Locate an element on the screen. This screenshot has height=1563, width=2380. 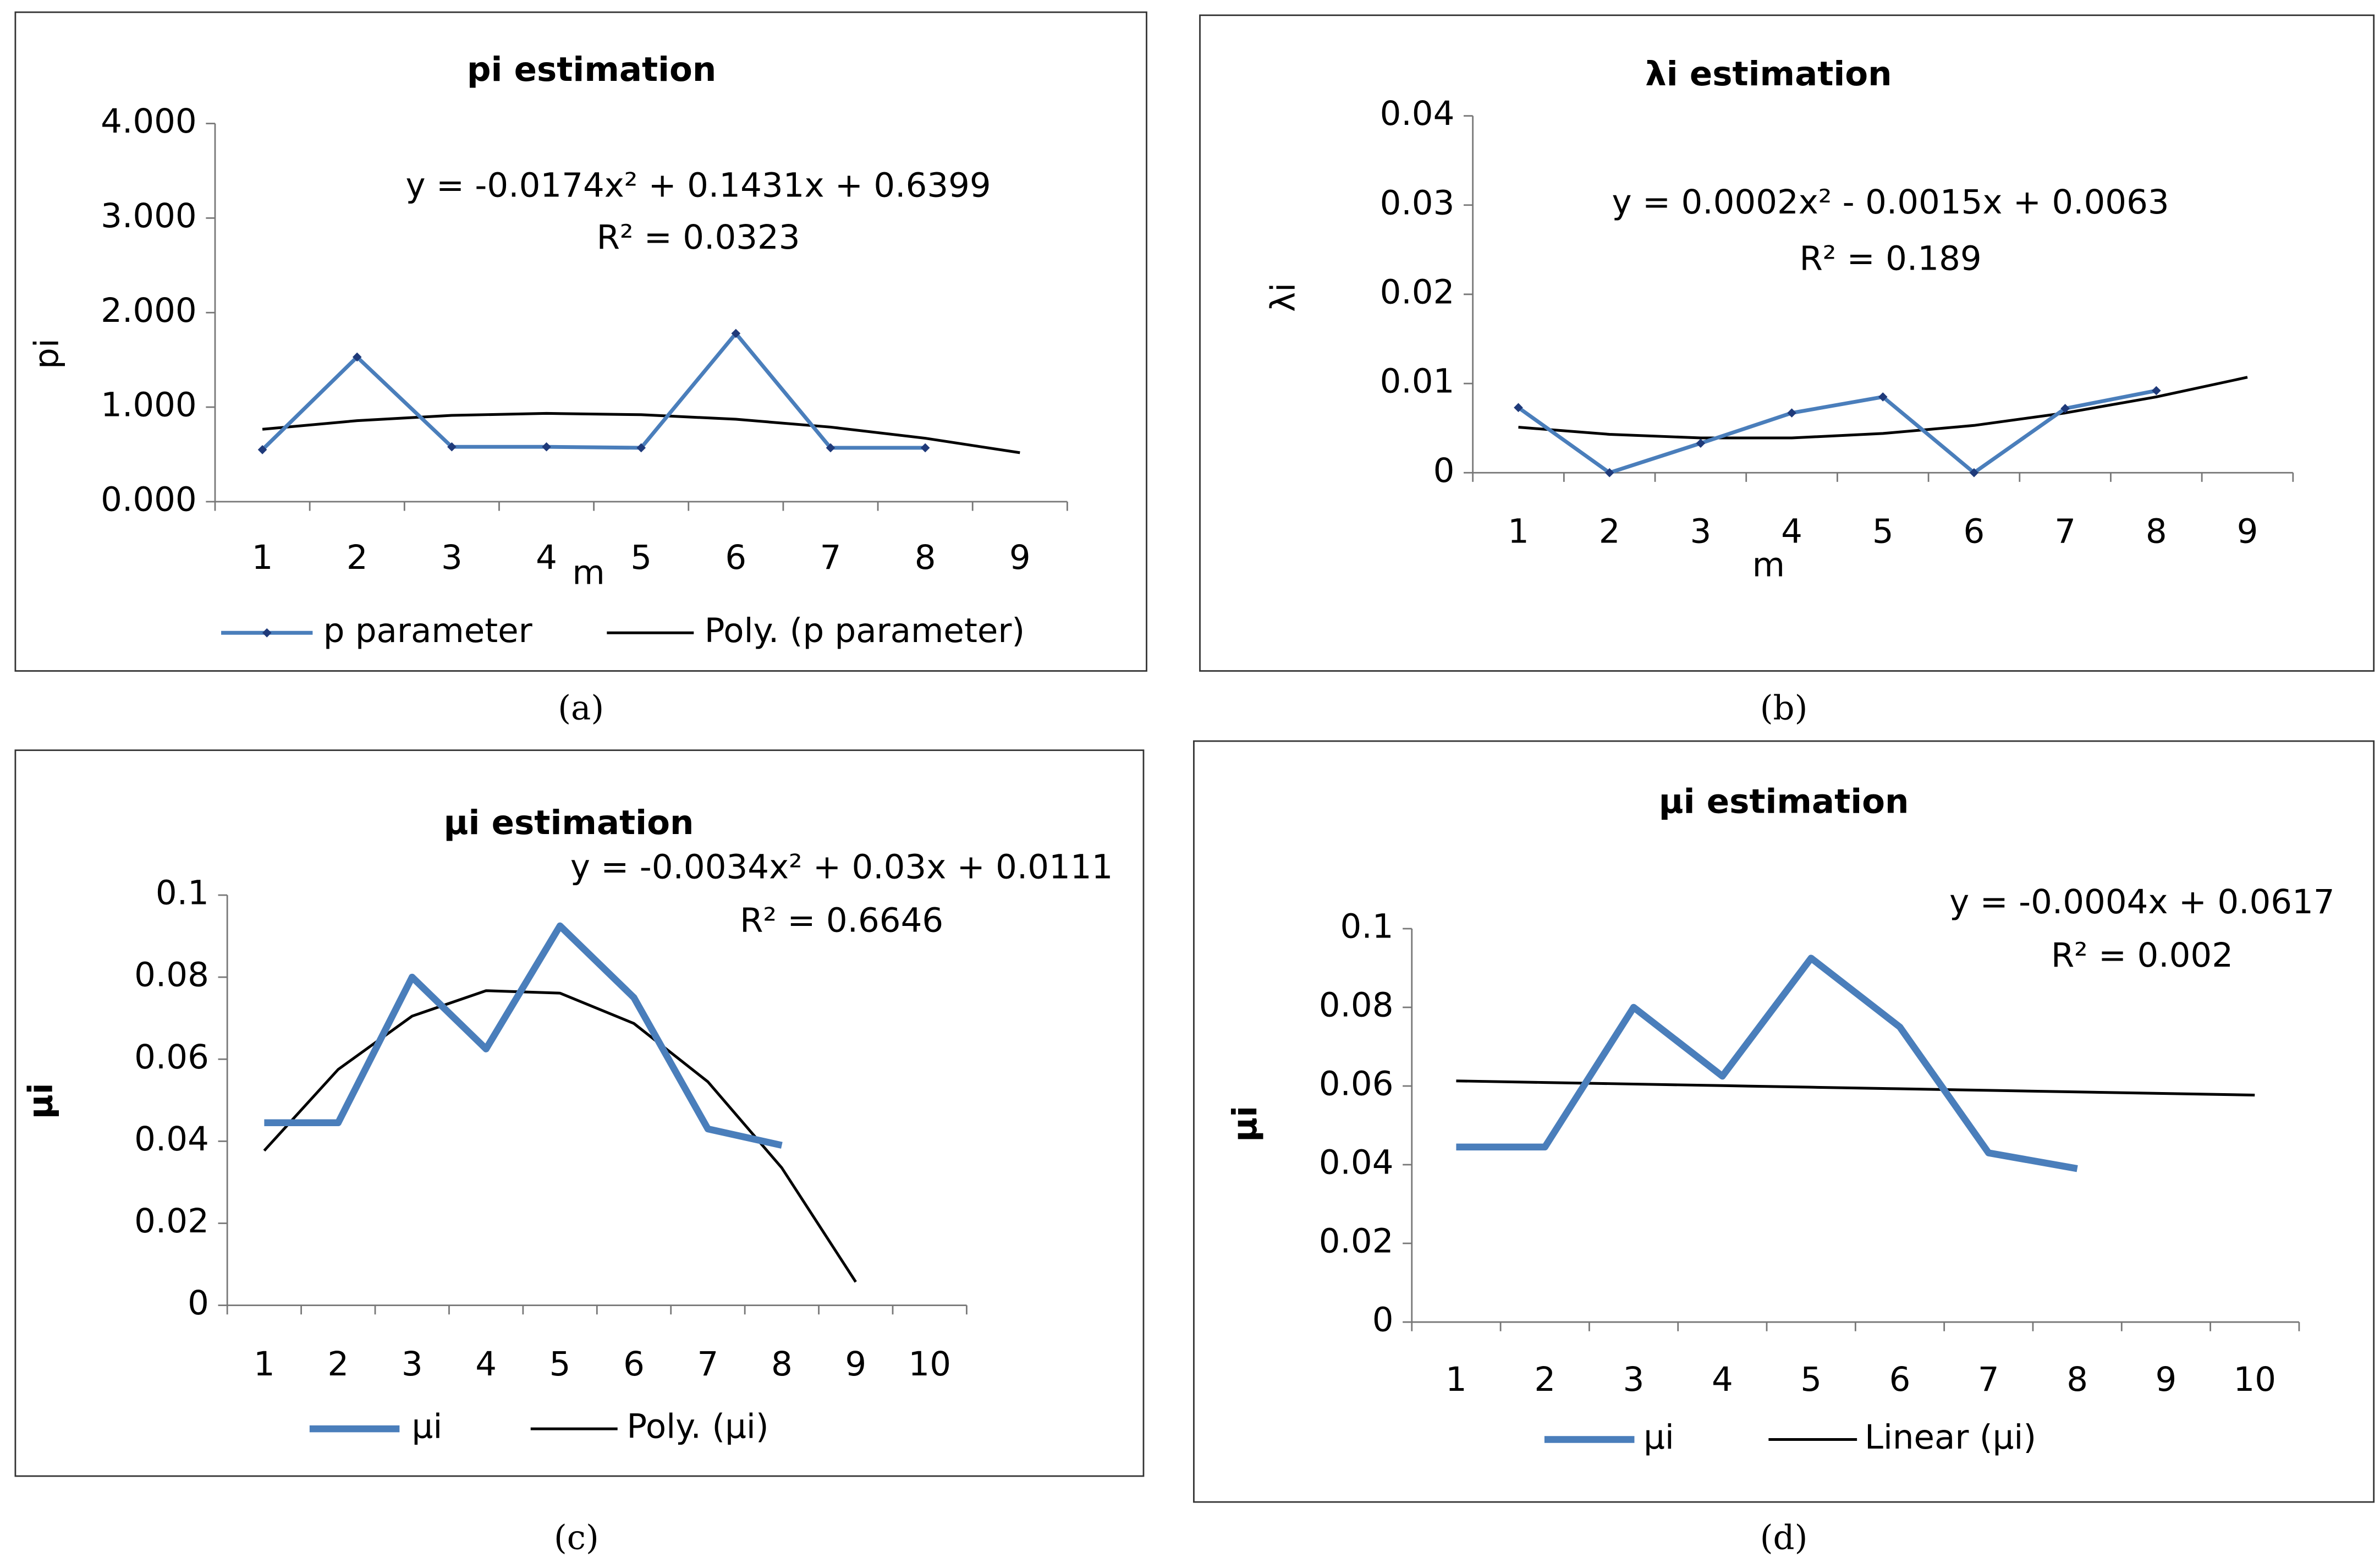
caption: (d) is located at coordinates (1784, 1538).